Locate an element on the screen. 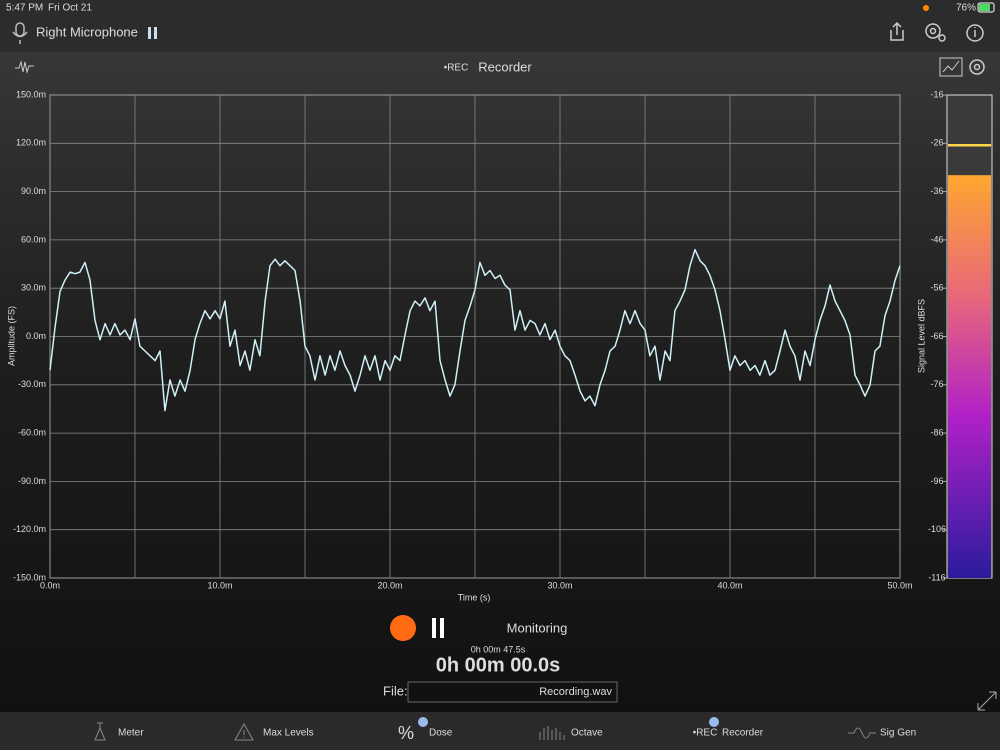 The width and height of the screenshot is (1000, 750). y-tick-label: 90.0m is located at coordinates (33, 191).